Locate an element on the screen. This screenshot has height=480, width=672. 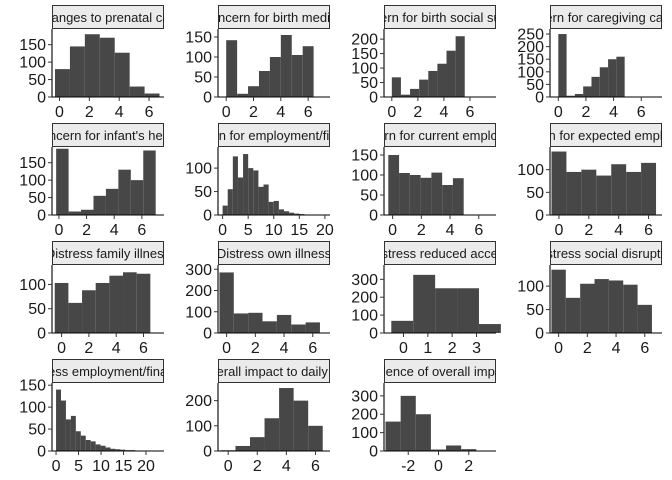
facet-strip-title: Concern for caregiving capacity is located at coordinates (593, 17).